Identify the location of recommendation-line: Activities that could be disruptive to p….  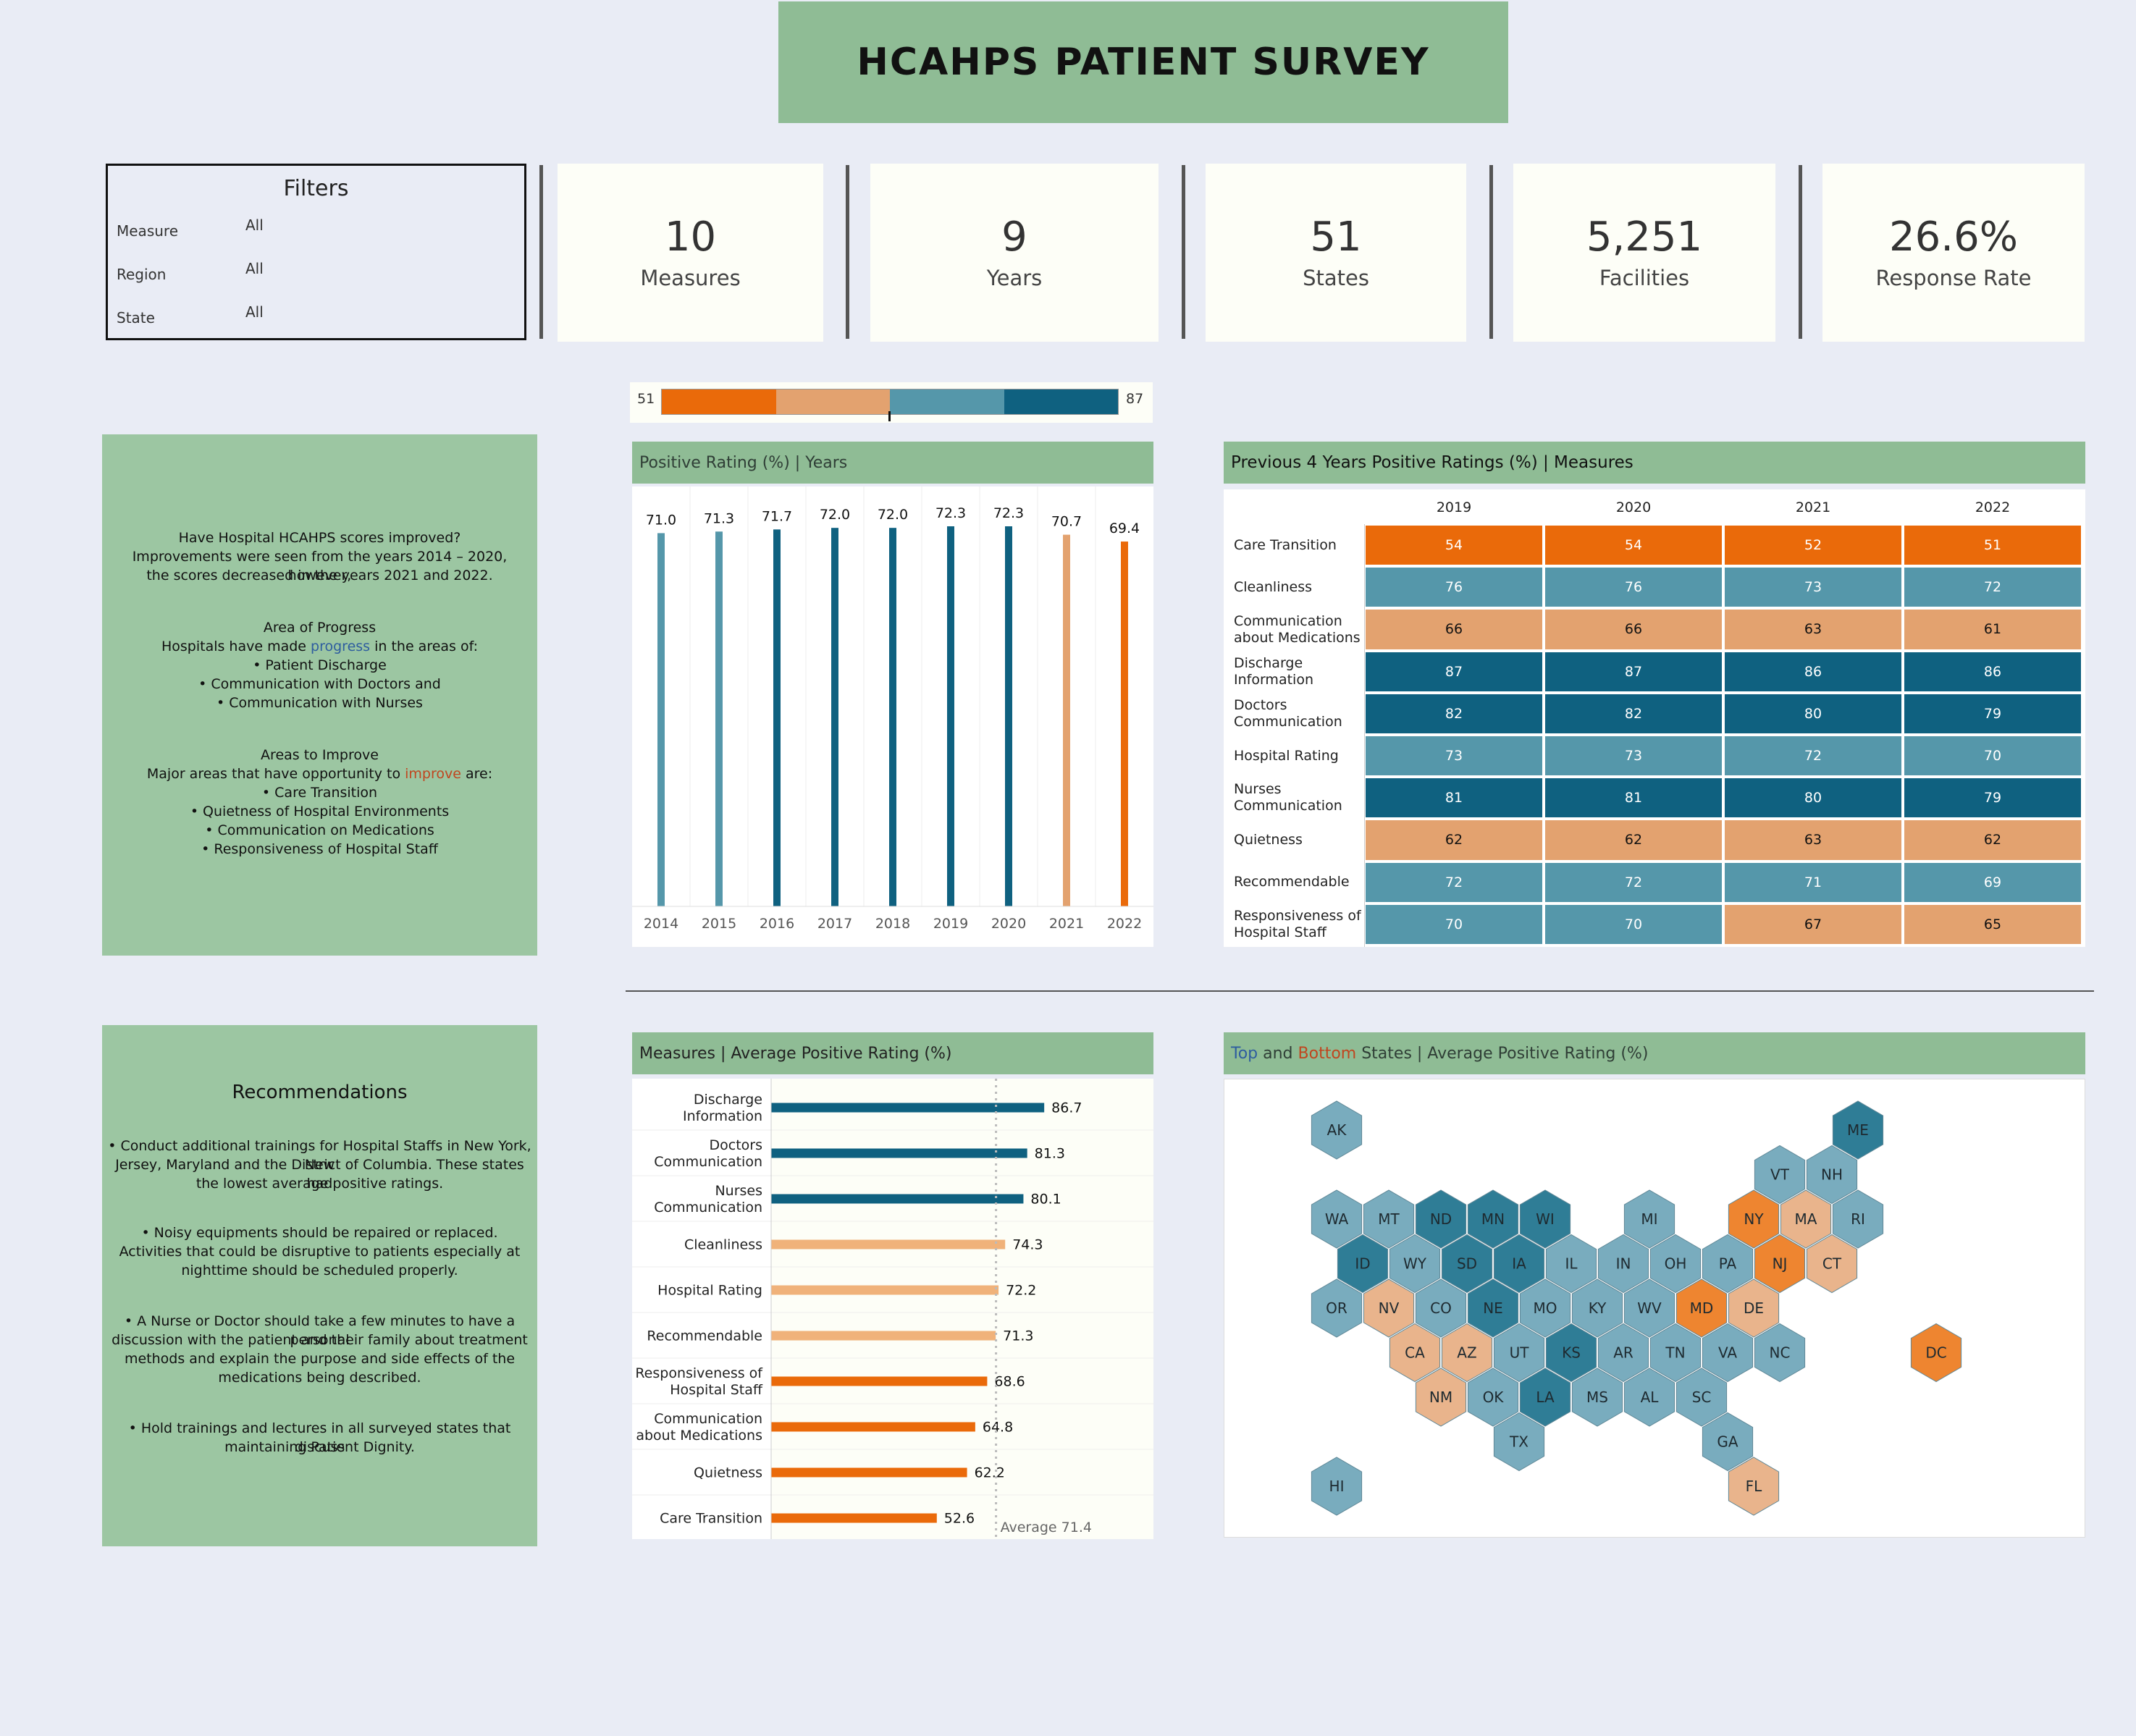
(320, 1252).